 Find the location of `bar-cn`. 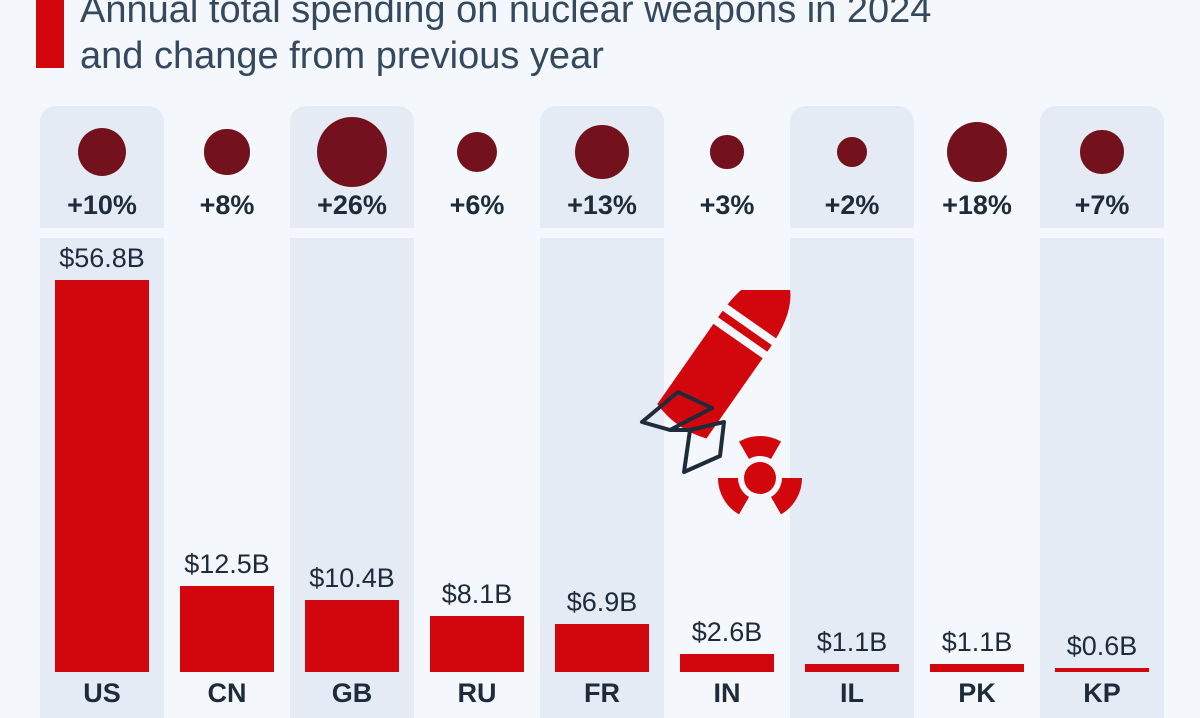

bar-cn is located at coordinates (227, 628).